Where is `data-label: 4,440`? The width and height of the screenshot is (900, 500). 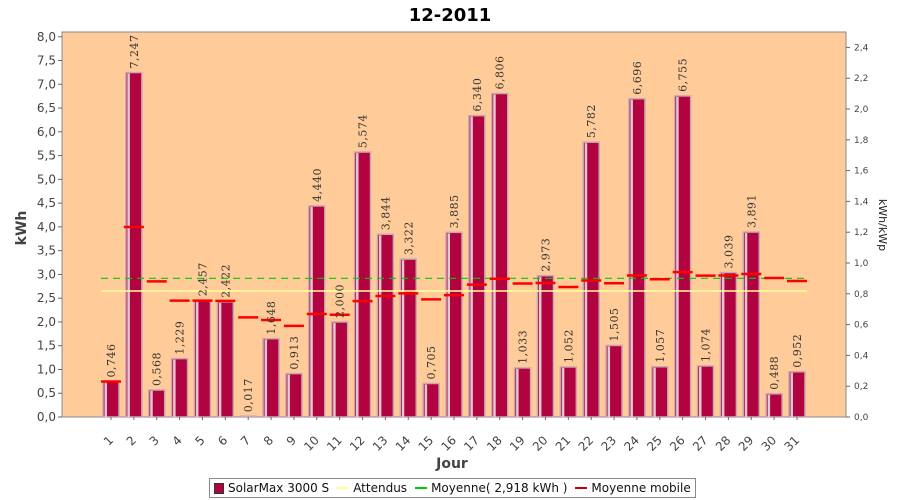 data-label: 4,440 is located at coordinates (317, 185).